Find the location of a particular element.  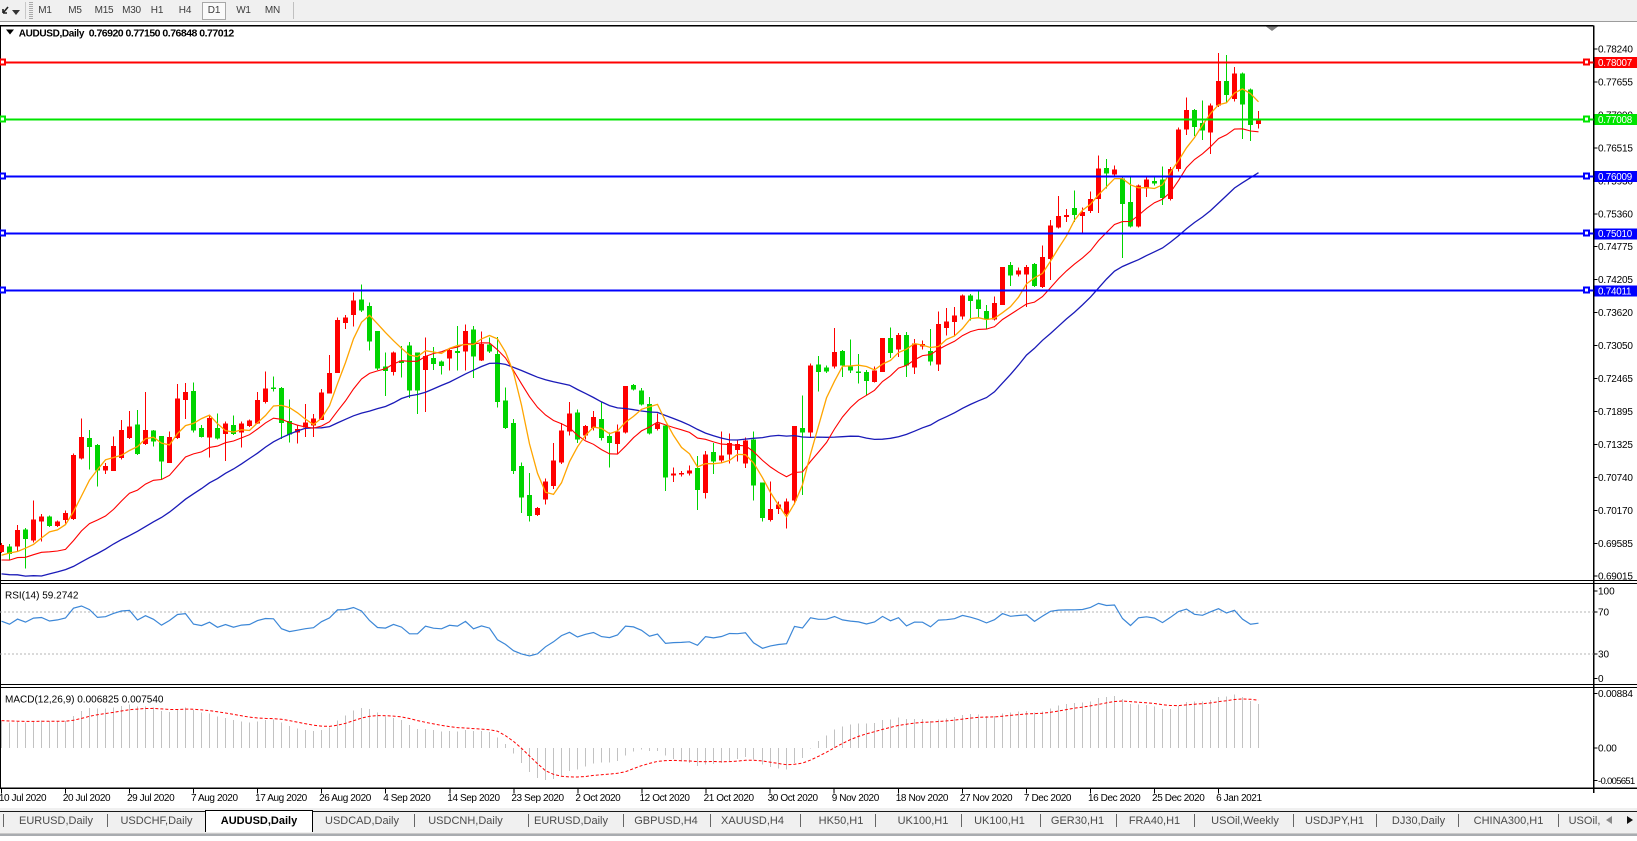

svg-text: 7 Aug 2020 is located at coordinates (214, 798).